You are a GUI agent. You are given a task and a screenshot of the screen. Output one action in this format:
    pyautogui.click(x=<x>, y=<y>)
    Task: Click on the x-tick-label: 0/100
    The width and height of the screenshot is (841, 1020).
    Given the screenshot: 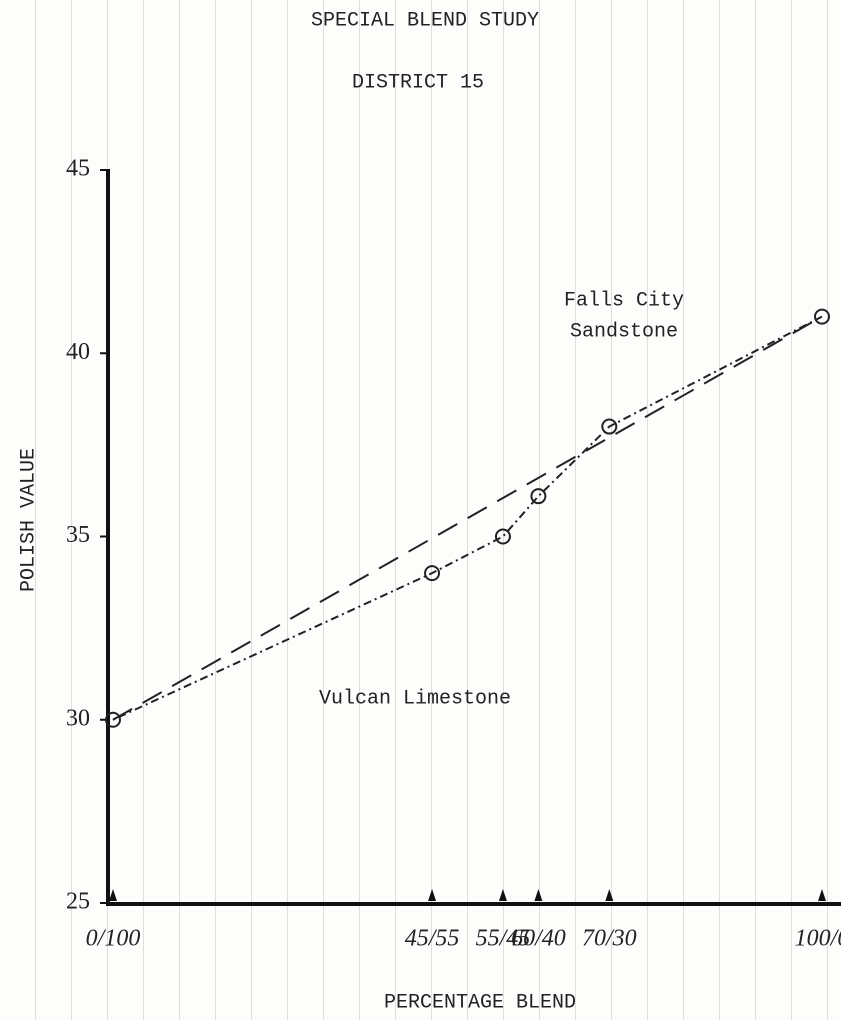 What is the action you would take?
    pyautogui.click(x=113, y=939)
    